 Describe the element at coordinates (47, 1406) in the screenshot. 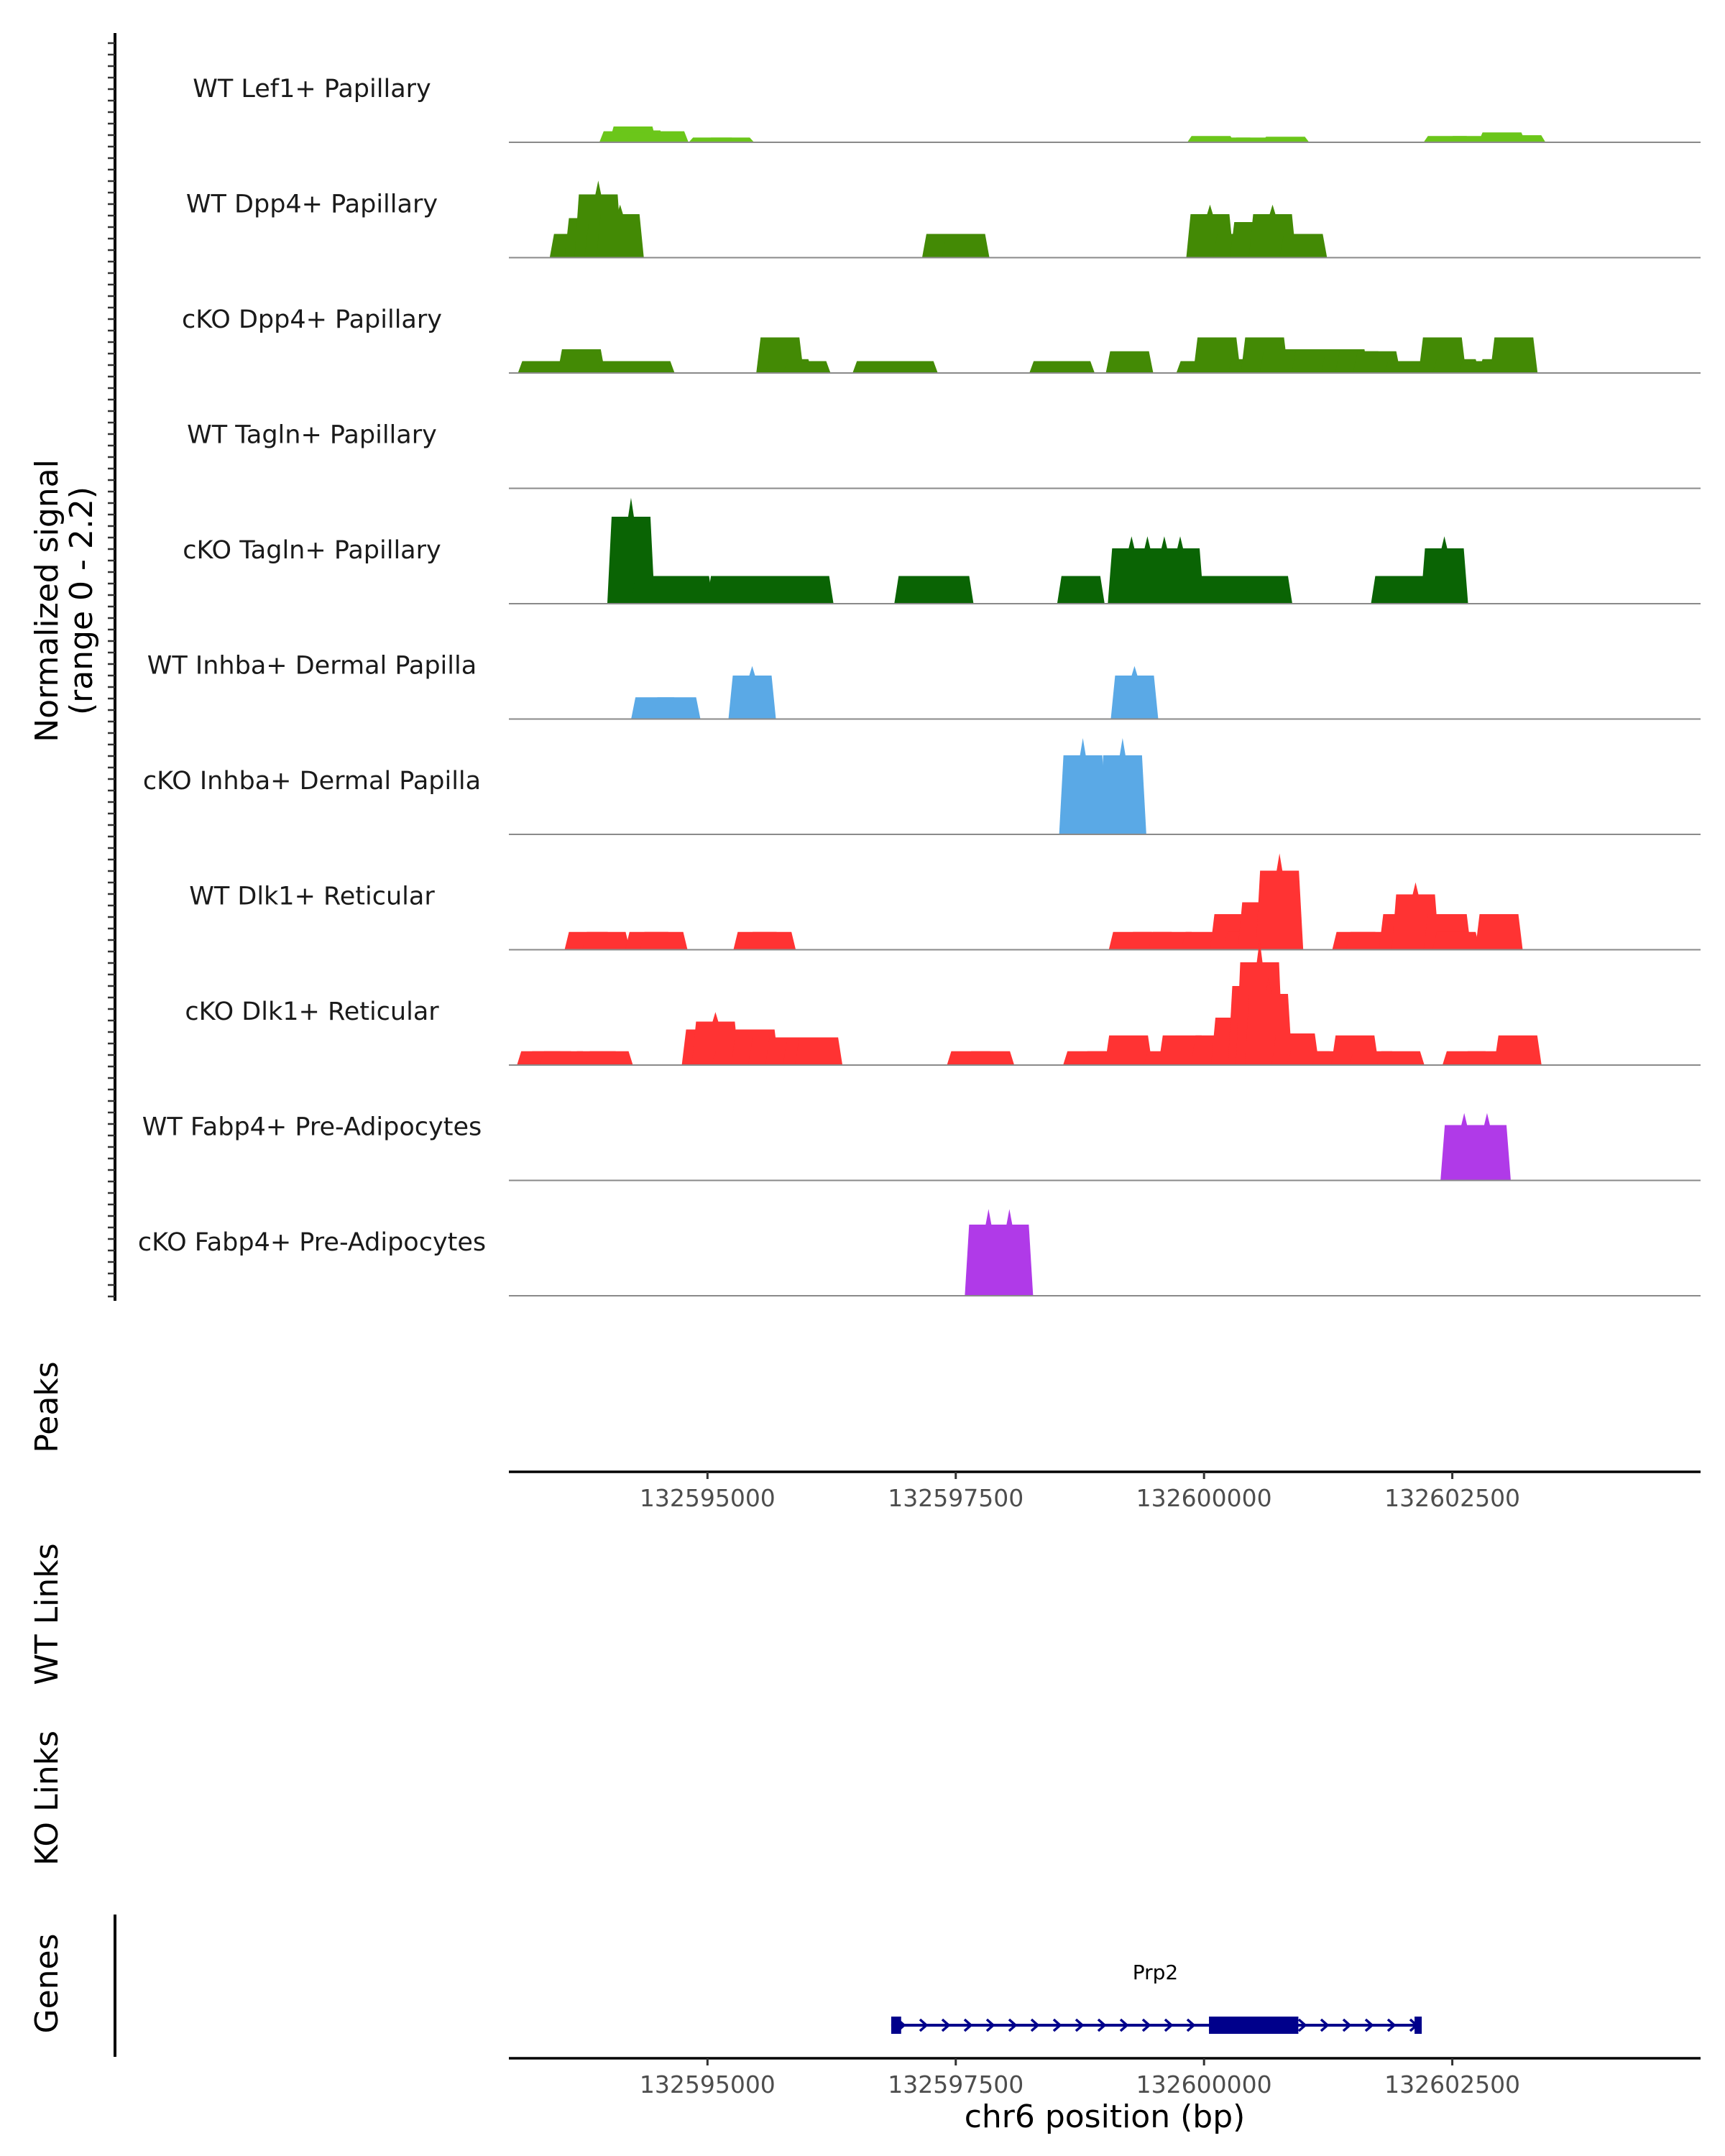

I see `peaks-panel-label: Peaks` at that location.